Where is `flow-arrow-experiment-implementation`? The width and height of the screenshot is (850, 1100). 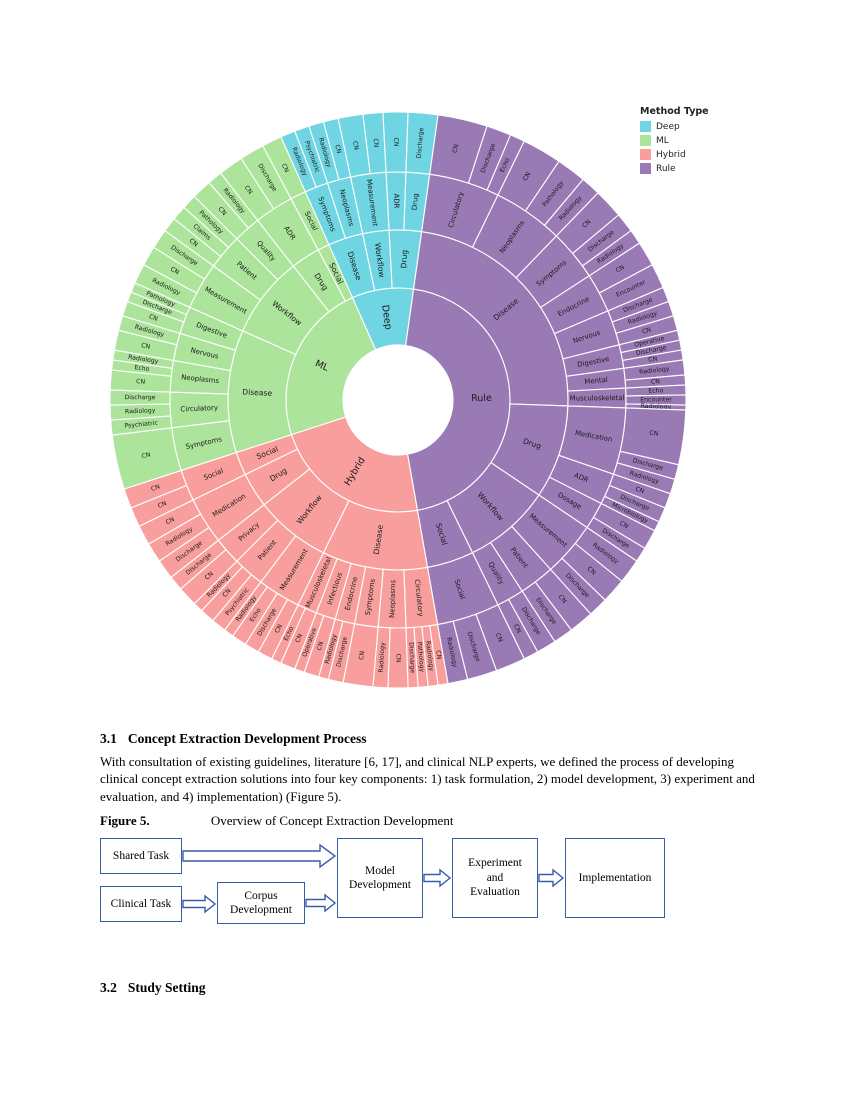 flow-arrow-experiment-implementation is located at coordinates (551, 878).